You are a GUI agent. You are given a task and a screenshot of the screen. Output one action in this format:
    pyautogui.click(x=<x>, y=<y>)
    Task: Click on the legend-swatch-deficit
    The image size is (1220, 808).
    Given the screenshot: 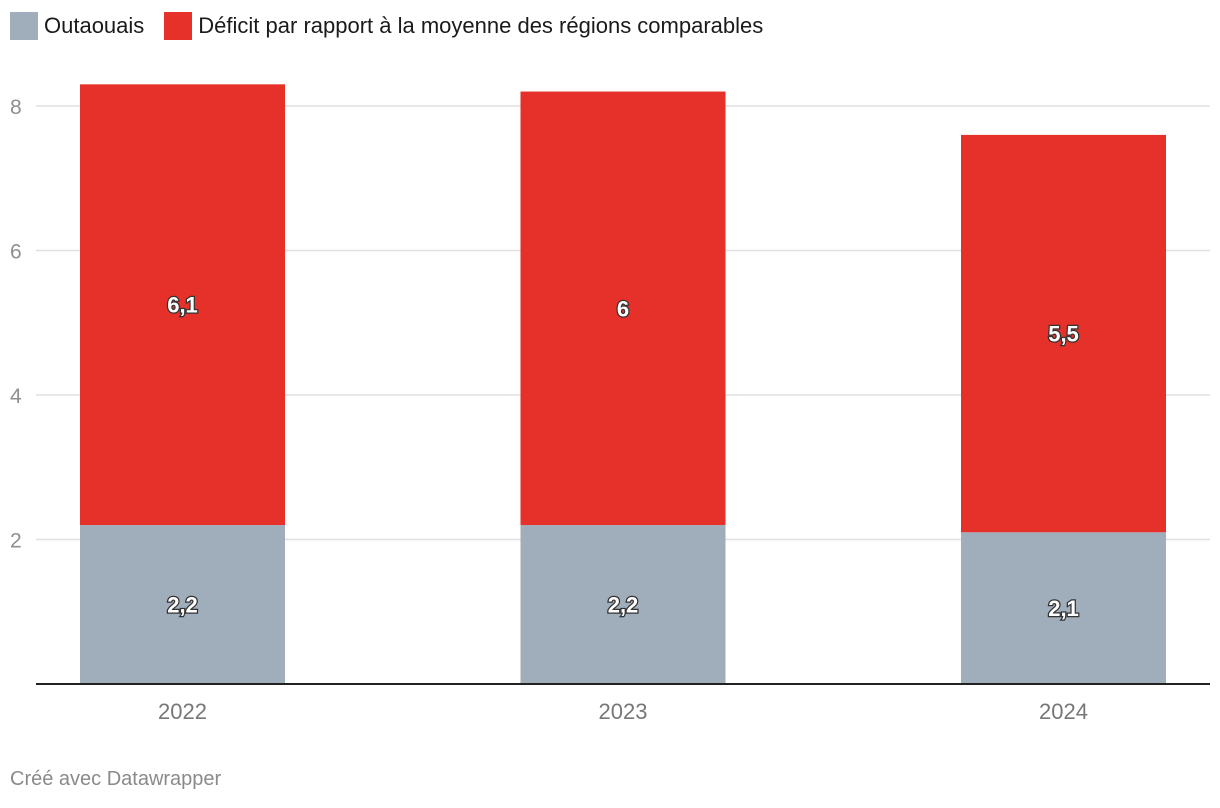 What is the action you would take?
    pyautogui.click(x=178, y=26)
    